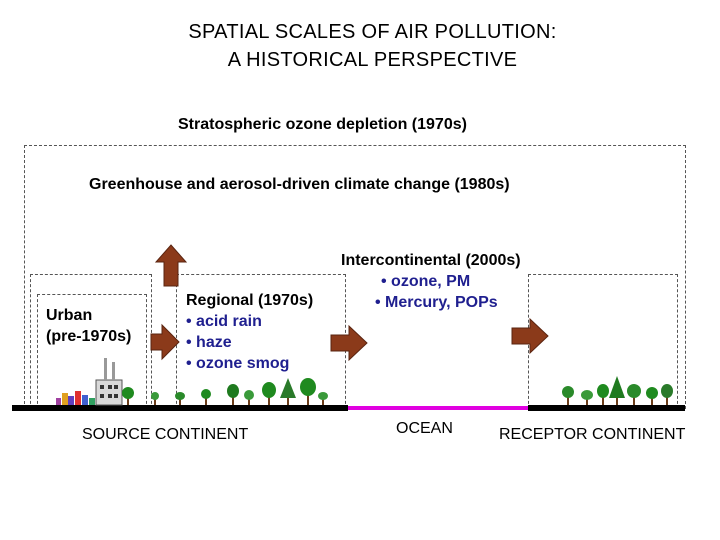 This screenshot has width=720, height=540. What do you see at coordinates (250, 300) in the screenshot?
I see `regional-heading: Regional (1970s)` at bounding box center [250, 300].